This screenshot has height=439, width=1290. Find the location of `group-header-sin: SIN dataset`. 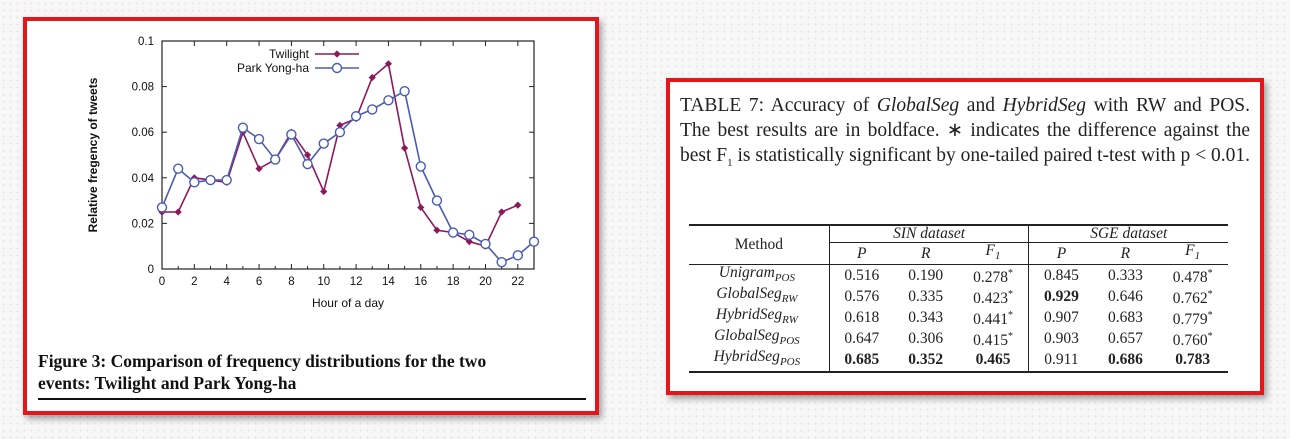

group-header-sin: SIN dataset is located at coordinates (928, 233).